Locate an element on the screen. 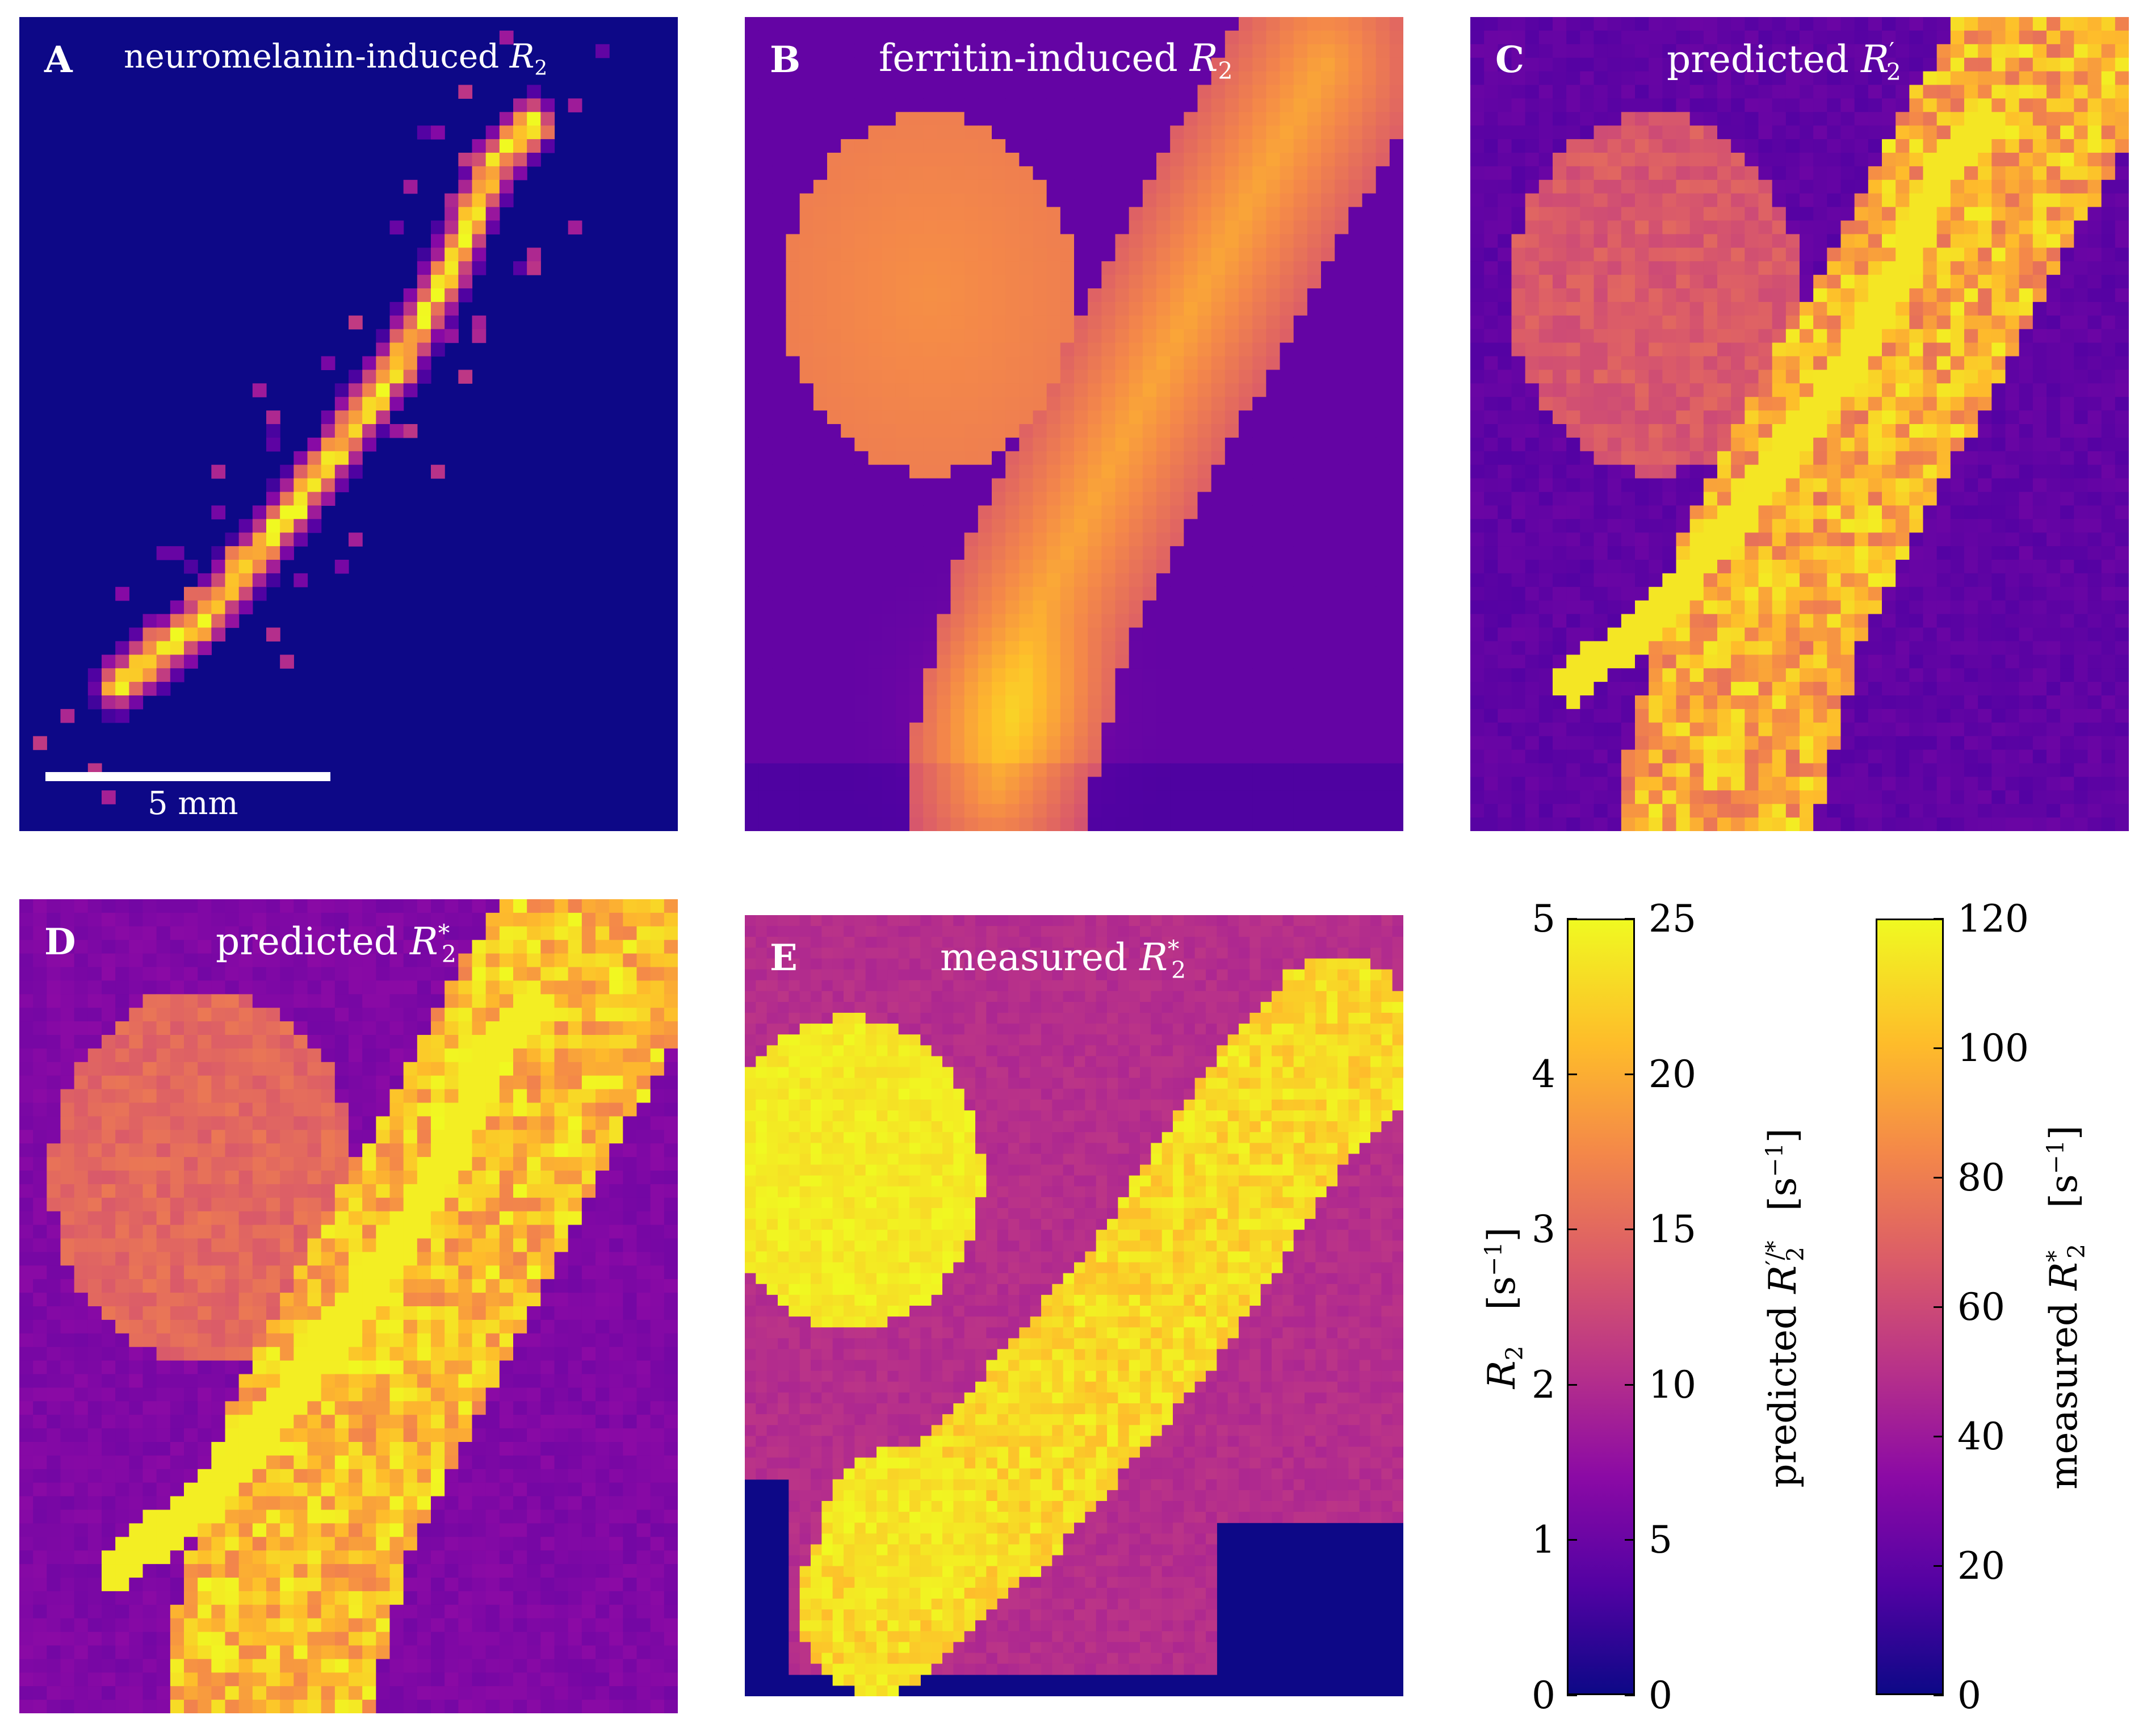  panel-label-a: A is located at coordinates (58, 60).